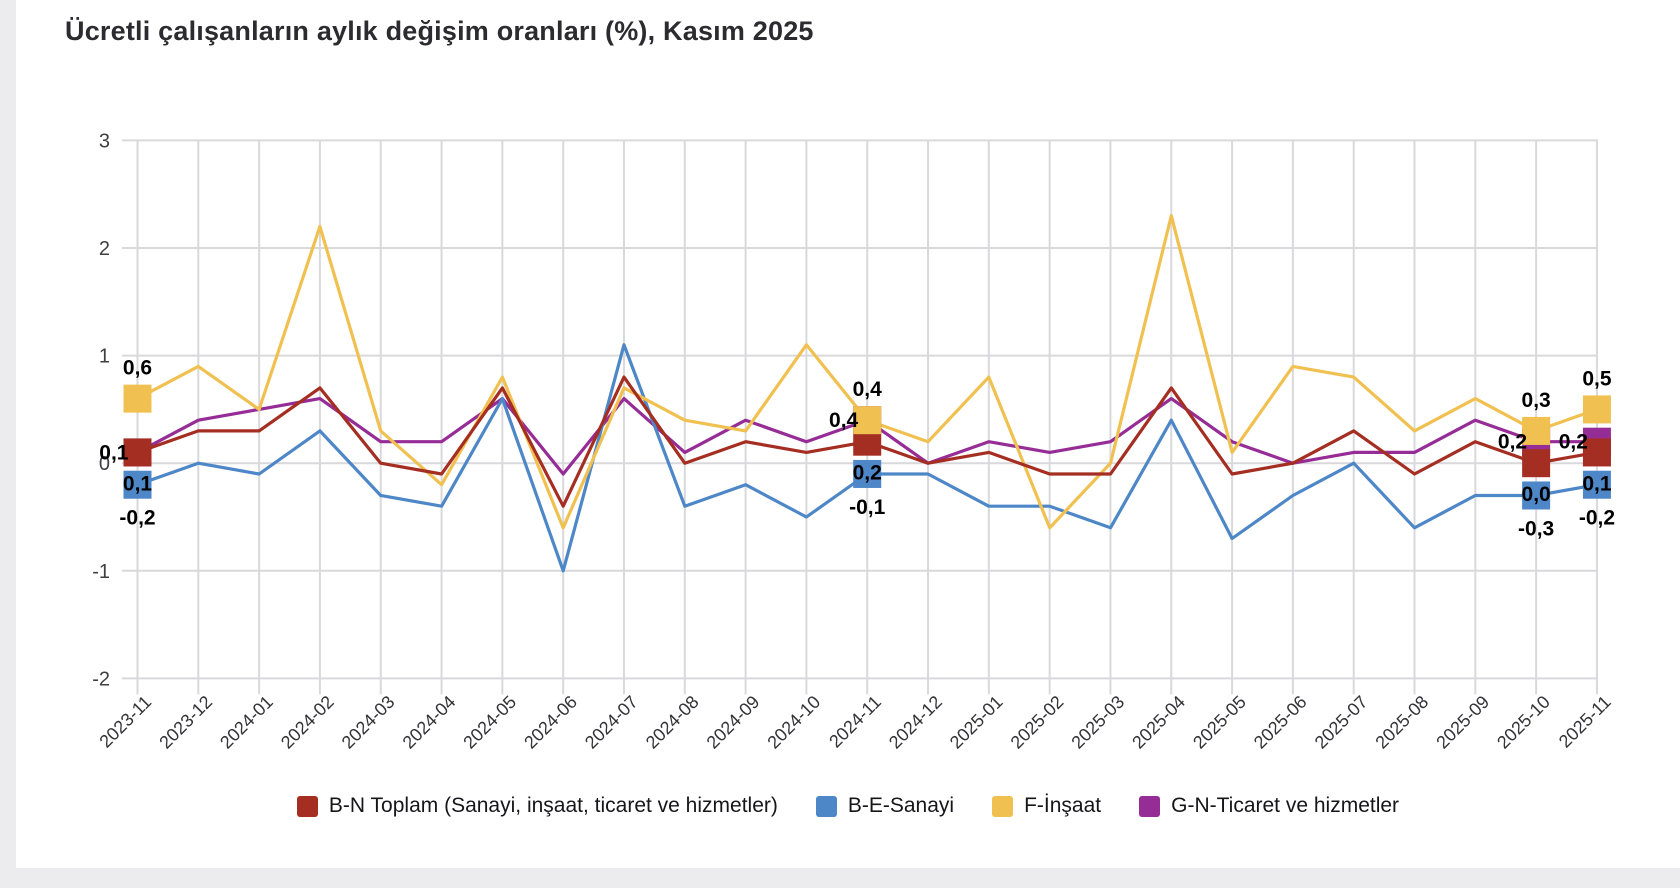  I want to click on legend-label-be: B-E-Sanayi, so click(901, 805).